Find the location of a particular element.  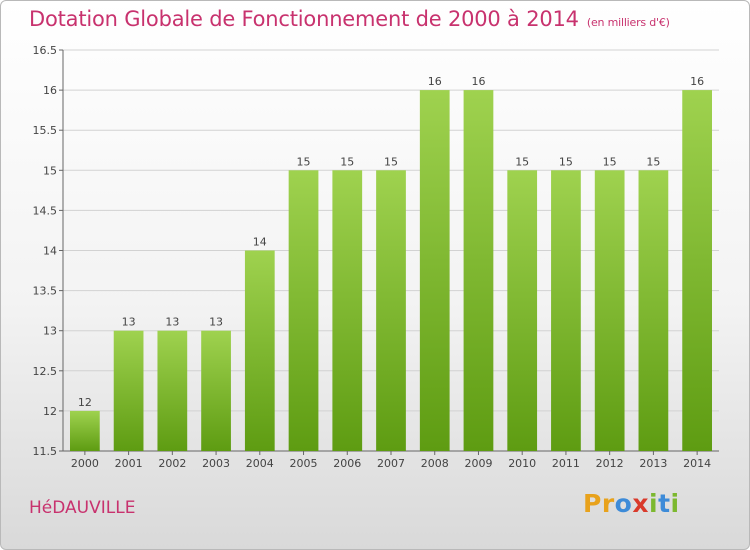

proxiti-logo: Proxiti is located at coordinates (631, 503).